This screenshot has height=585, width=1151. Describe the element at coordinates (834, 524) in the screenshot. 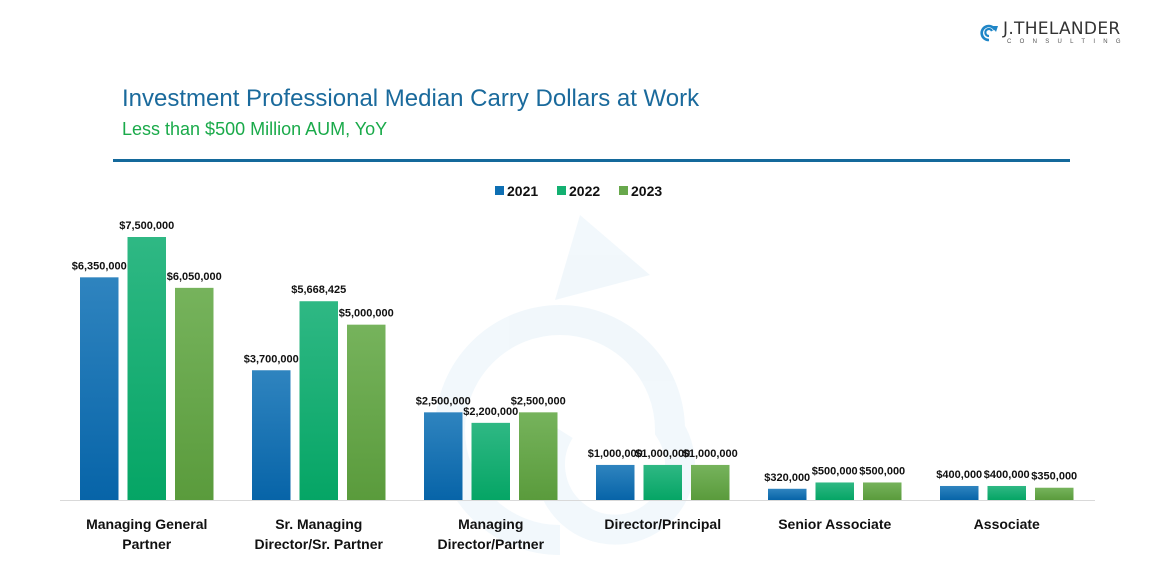

I see `category-label-4: Senior Associate` at that location.